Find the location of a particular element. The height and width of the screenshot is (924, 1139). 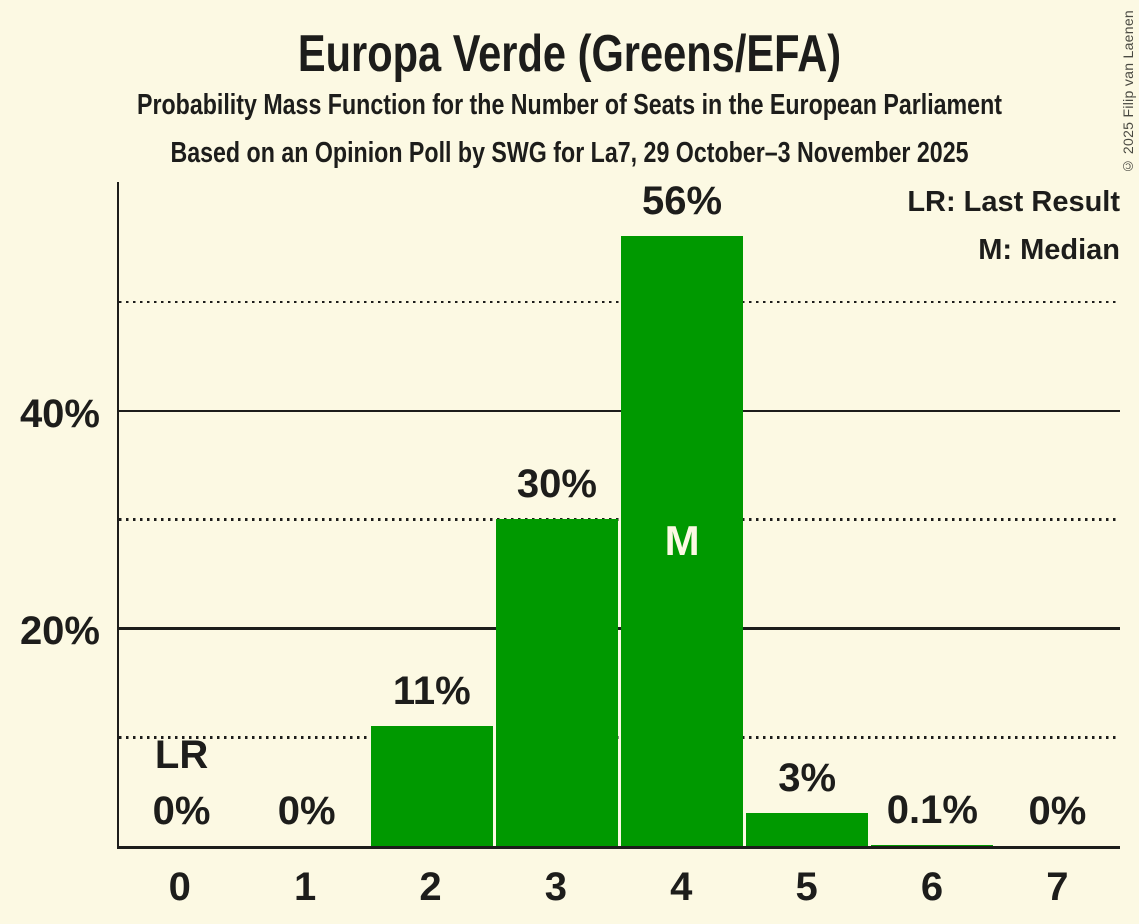

x-axis-label-7: 7 is located at coordinates (1057, 887).